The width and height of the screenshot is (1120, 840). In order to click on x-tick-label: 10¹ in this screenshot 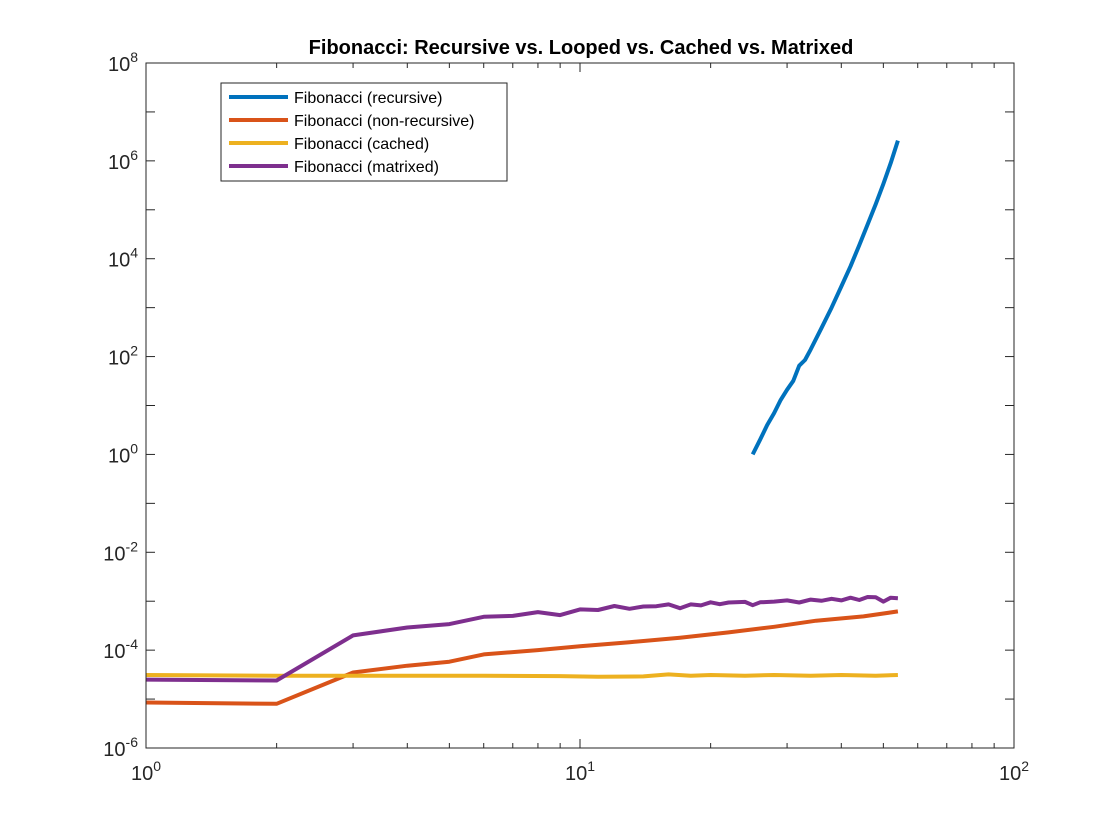, I will do `click(580, 771)`.